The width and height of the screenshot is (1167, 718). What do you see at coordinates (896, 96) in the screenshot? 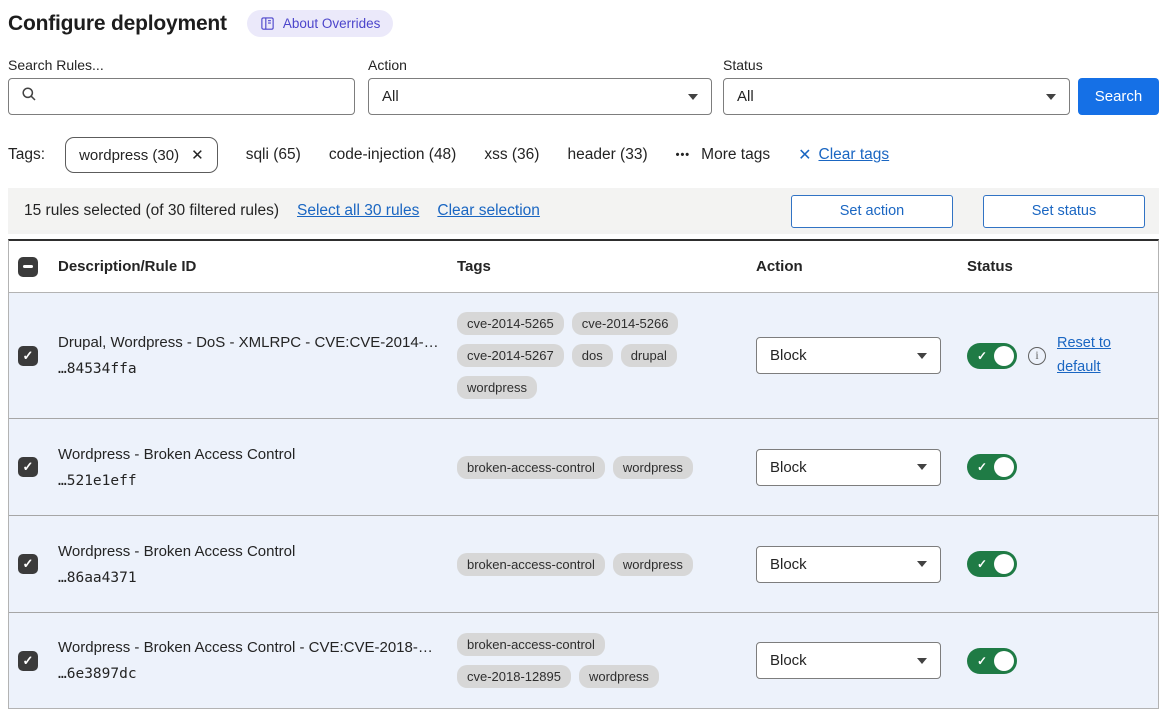
I see `status-filter-select: All` at bounding box center [896, 96].